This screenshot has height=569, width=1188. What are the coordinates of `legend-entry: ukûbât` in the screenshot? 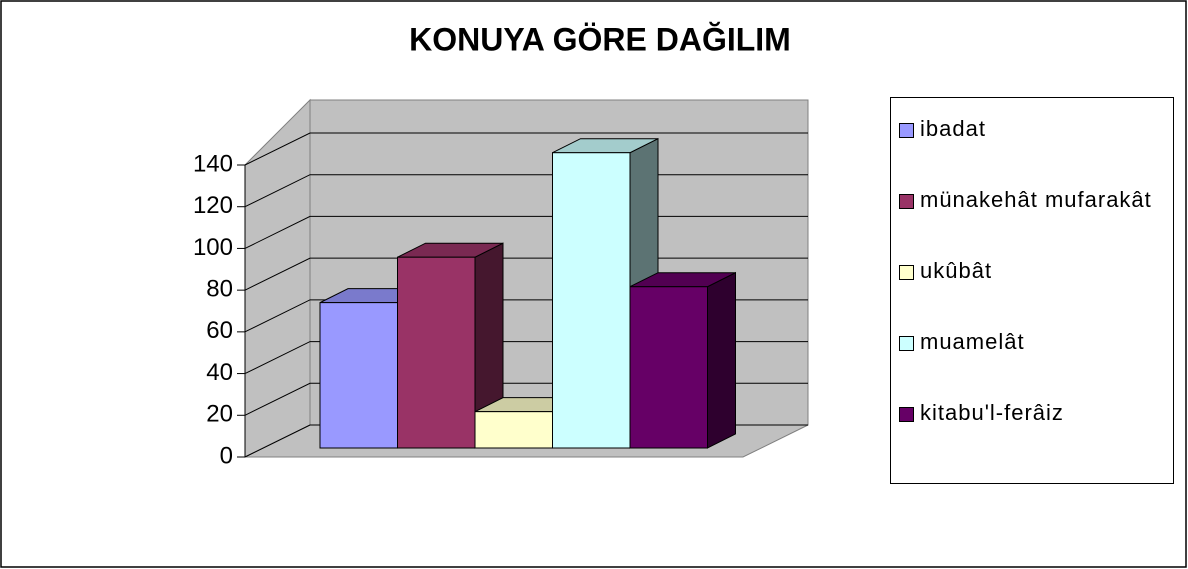 It's located at (1035, 271).